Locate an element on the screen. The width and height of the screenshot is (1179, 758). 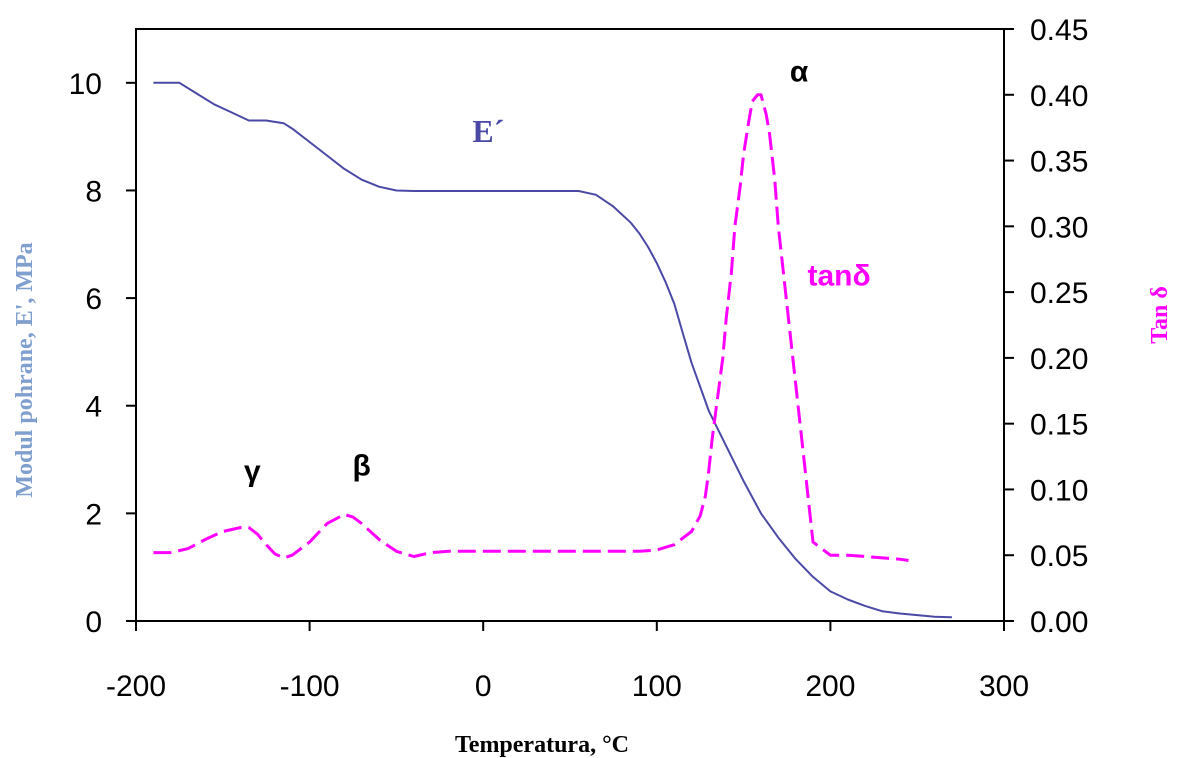
y-left-tick-label: 0 is located at coordinates (93, 622).